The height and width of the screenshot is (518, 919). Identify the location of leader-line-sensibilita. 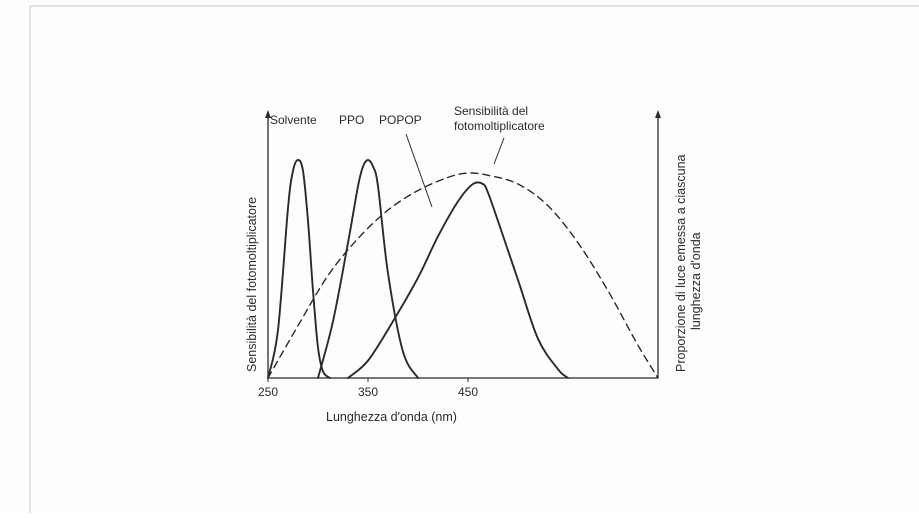
(499, 151).